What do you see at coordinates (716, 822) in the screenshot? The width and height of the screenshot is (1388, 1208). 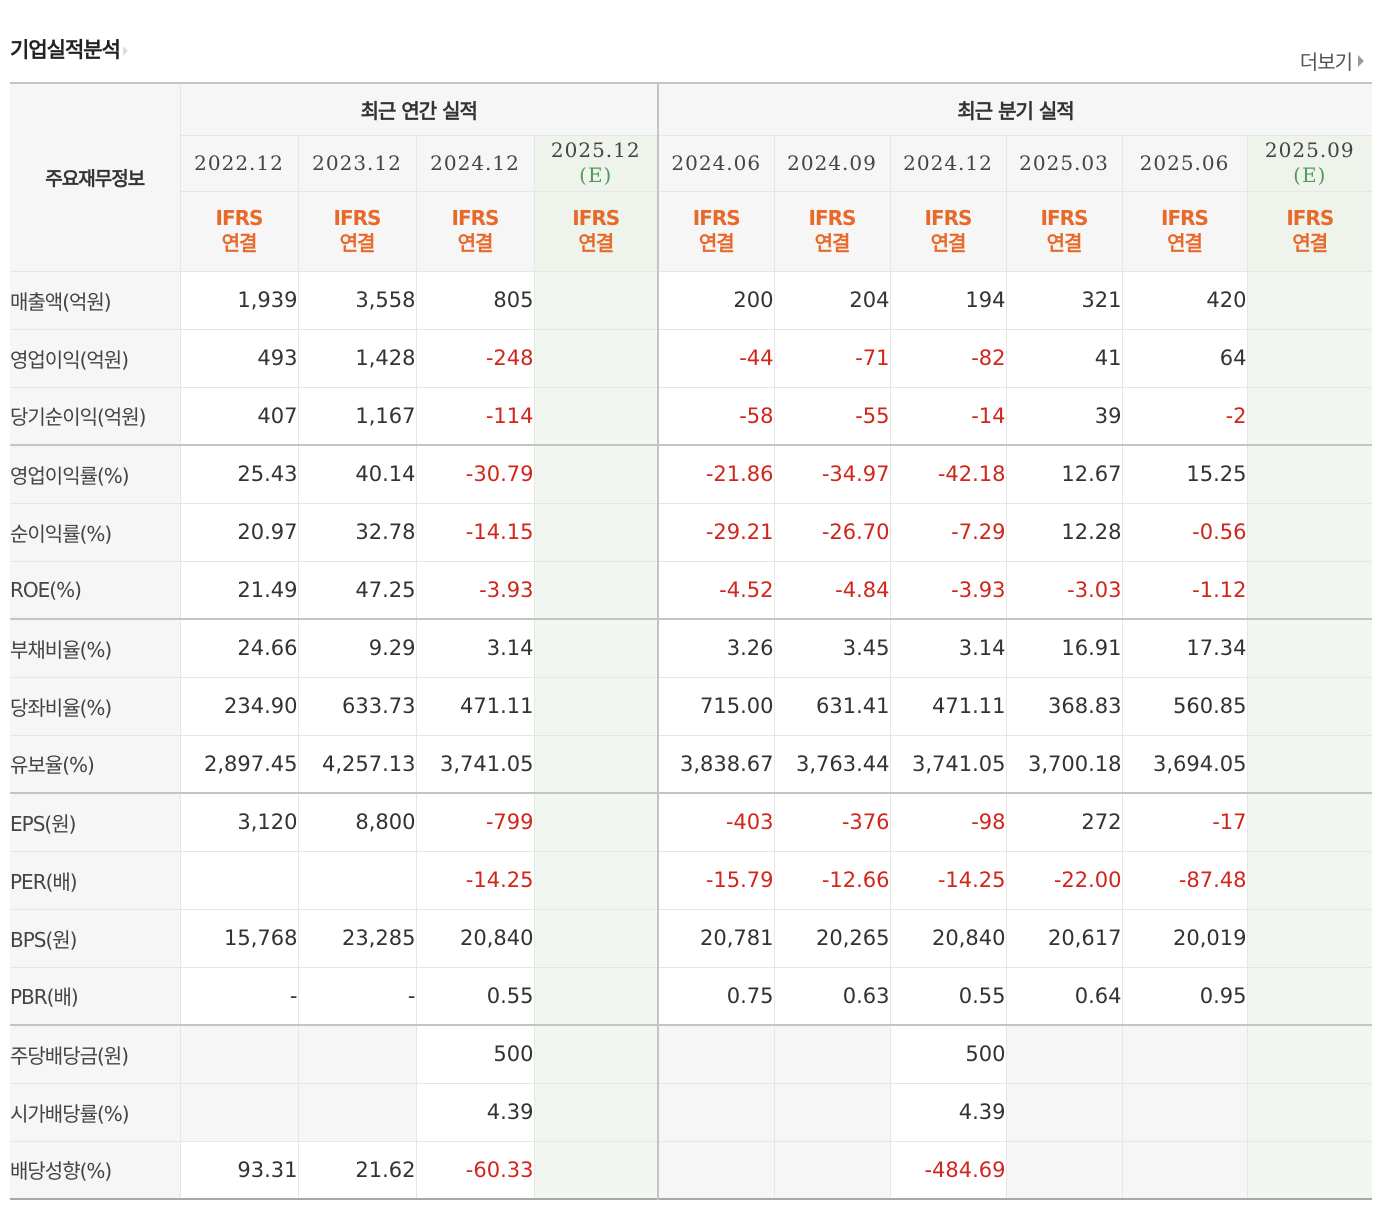 I see `value-cell: -403` at bounding box center [716, 822].